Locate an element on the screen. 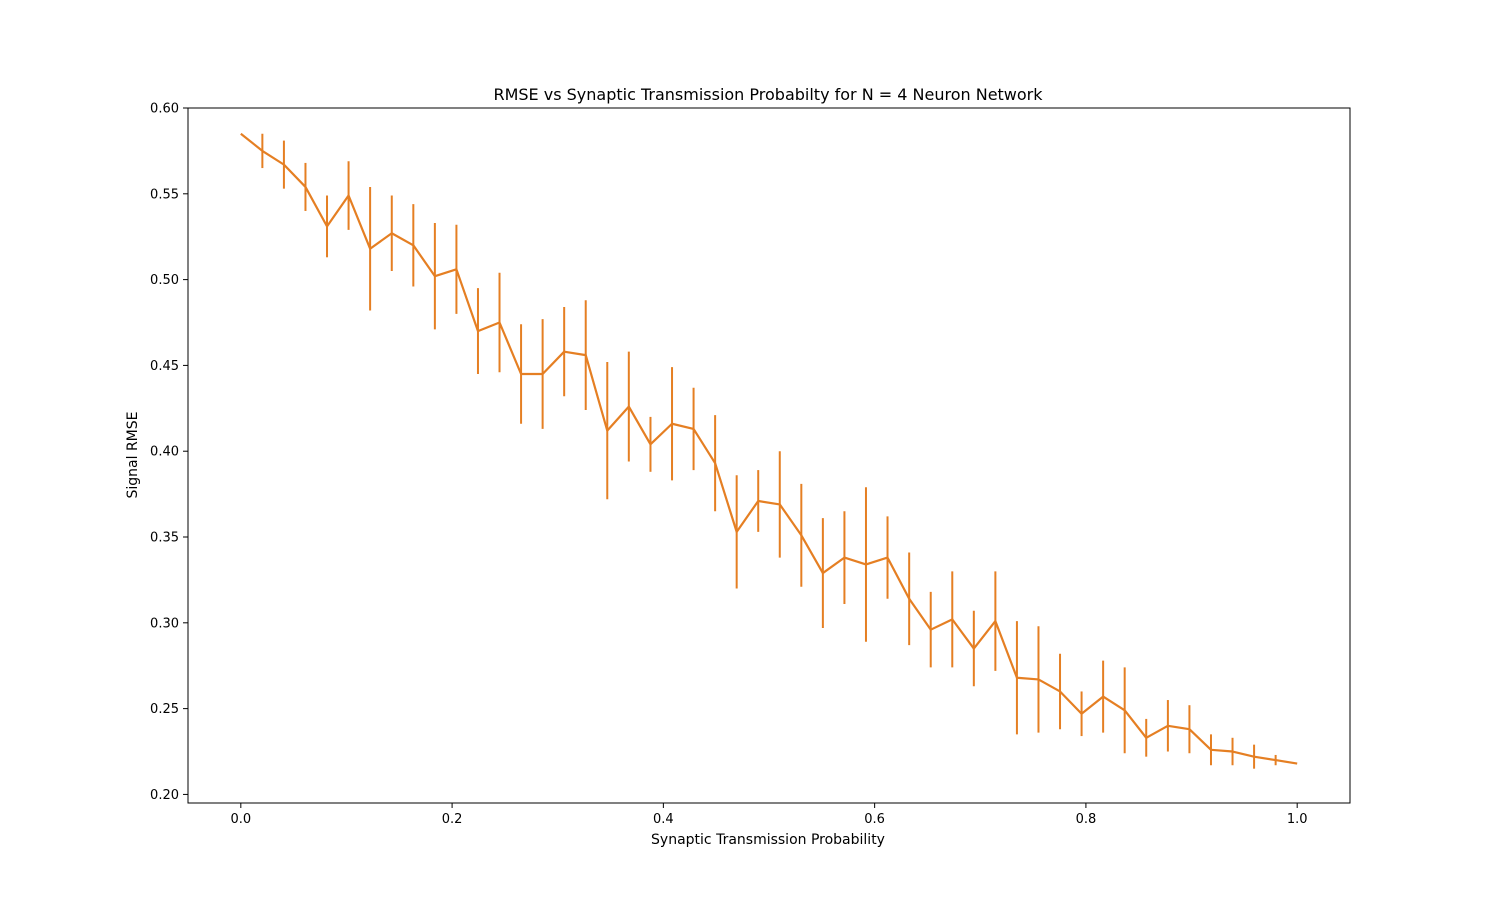 The width and height of the screenshot is (1500, 902). x-axis: 0.0 0.2 0.4 0.6 0.8 1.0 is located at coordinates (769, 815).